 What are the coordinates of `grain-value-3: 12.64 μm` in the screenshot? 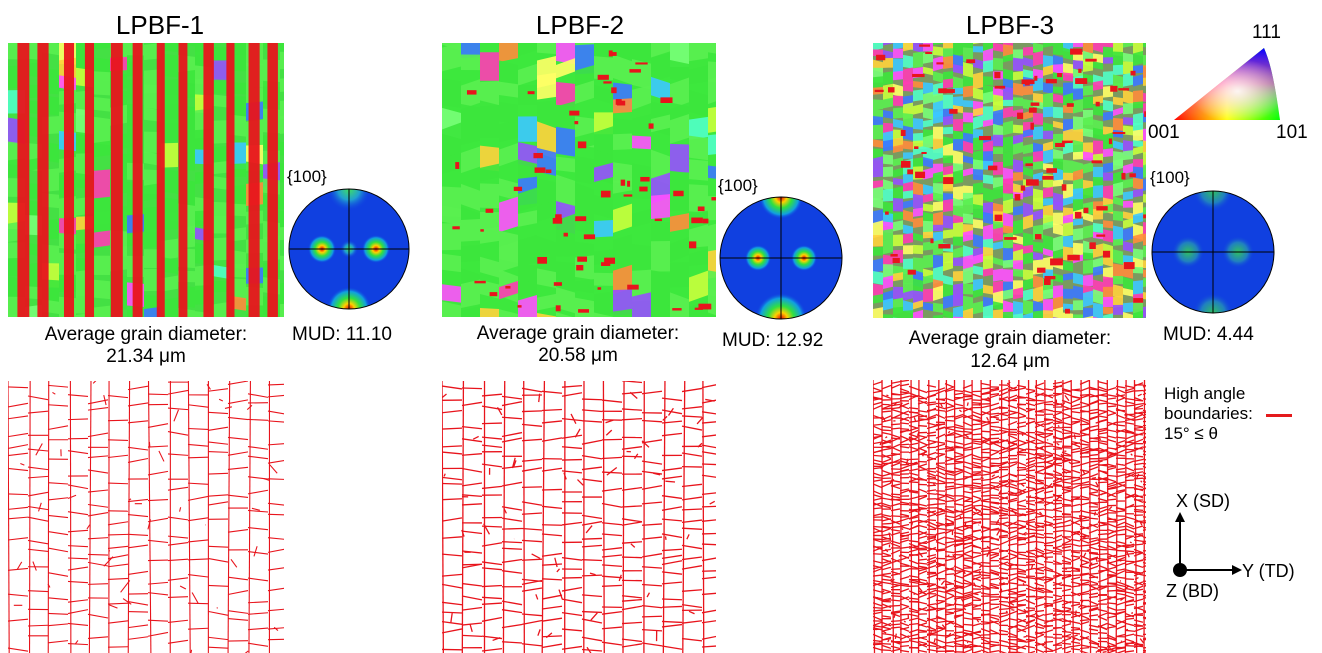 It's located at (1010, 361).